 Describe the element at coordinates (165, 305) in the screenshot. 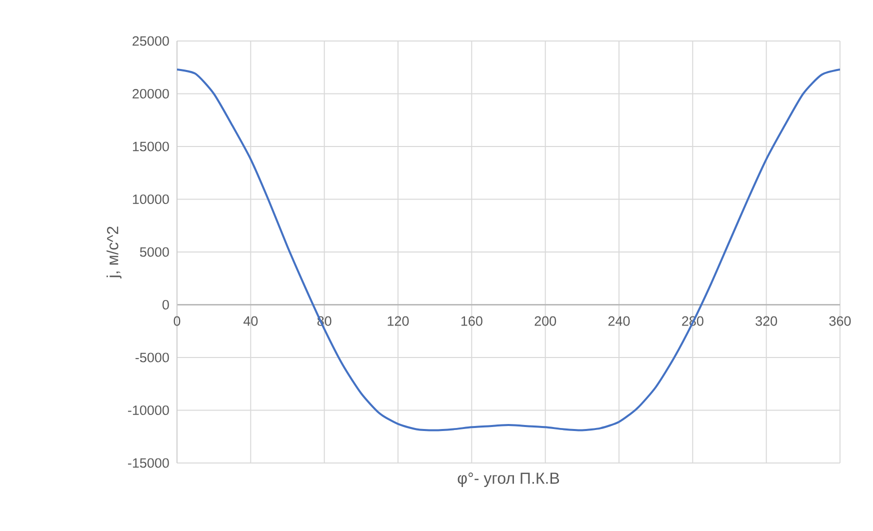

I see `y-tick-label: 0` at that location.